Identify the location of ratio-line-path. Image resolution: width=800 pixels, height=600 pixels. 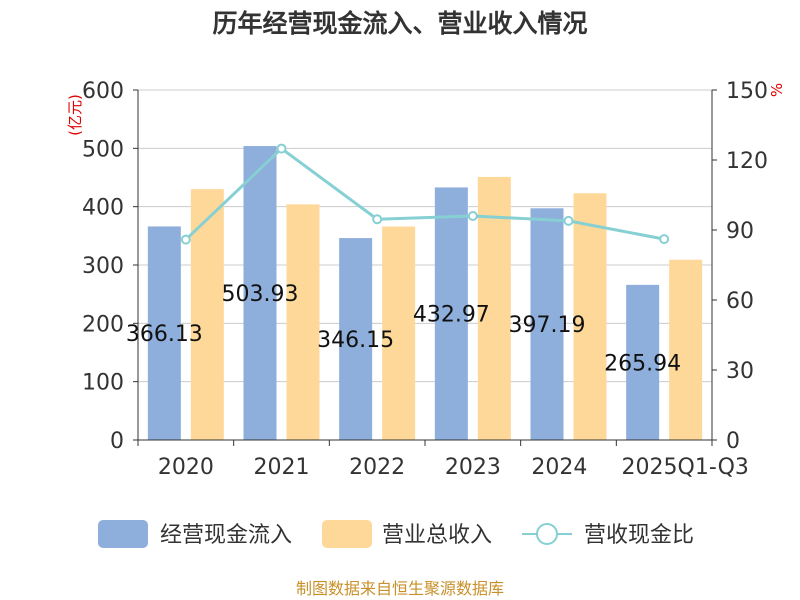
(424, 193).